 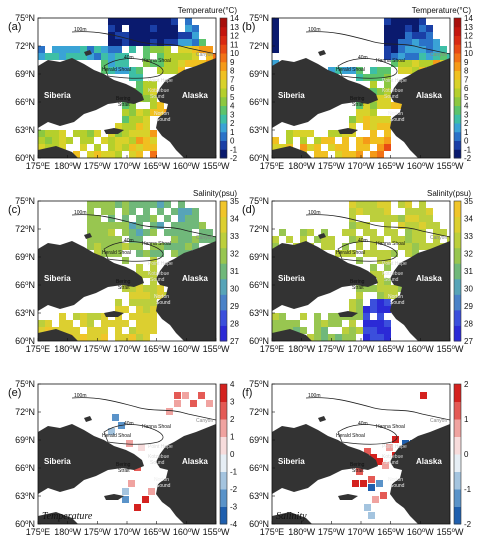 I want to click on isobath-100m-label: 100m, so click(x=314, y=213).